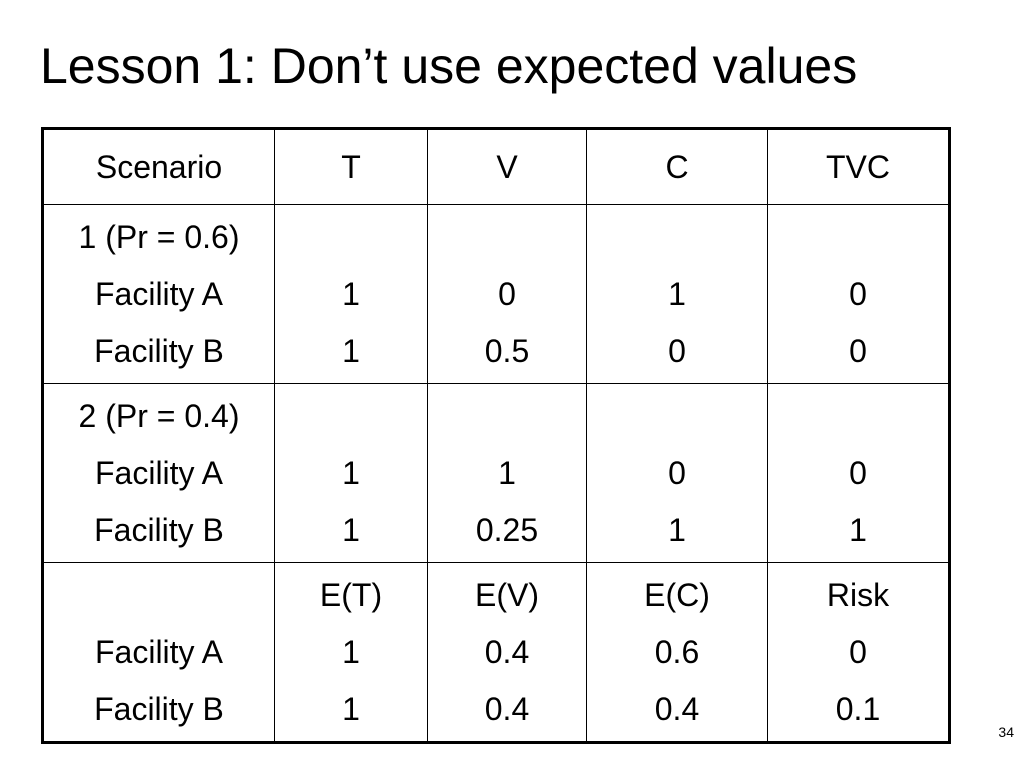 The width and height of the screenshot is (1024, 768). I want to click on scenario-label: 1 (Pr = 0.6), so click(159, 237).